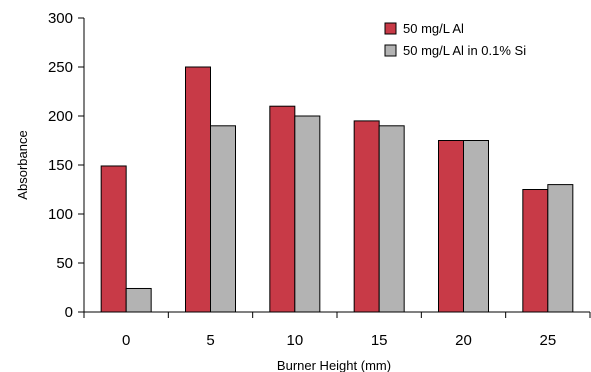 This screenshot has width=591, height=372. What do you see at coordinates (464, 50) in the screenshot?
I see `legend-label-2: 50 mg/L Al in 0.1% Si` at bounding box center [464, 50].